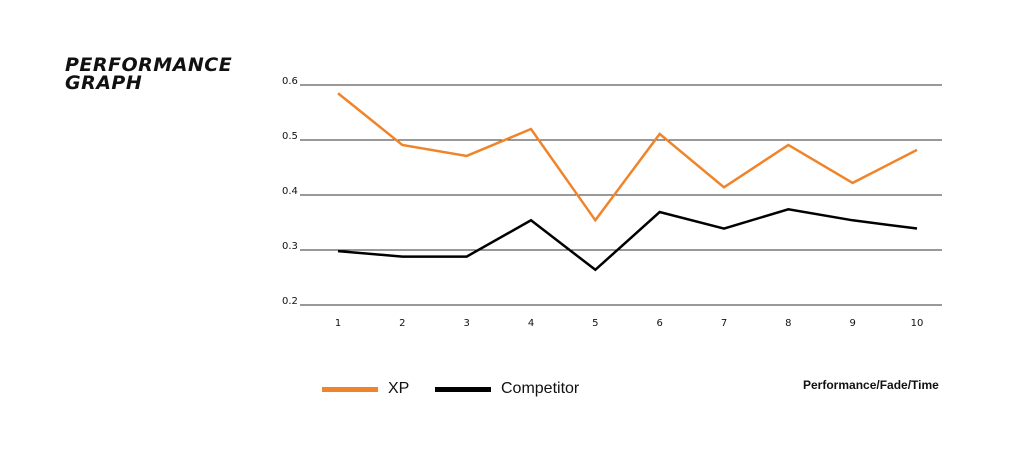 The width and height of the screenshot is (1024, 458). I want to click on x-tick-label: 5, so click(595, 323).